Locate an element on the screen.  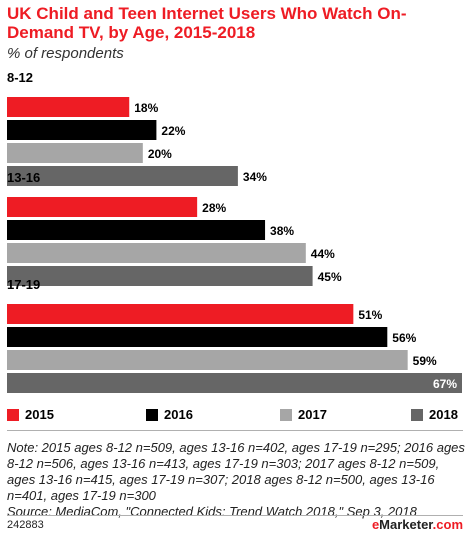
chart-subtitle: % of respondents is located at coordinates (65, 53).